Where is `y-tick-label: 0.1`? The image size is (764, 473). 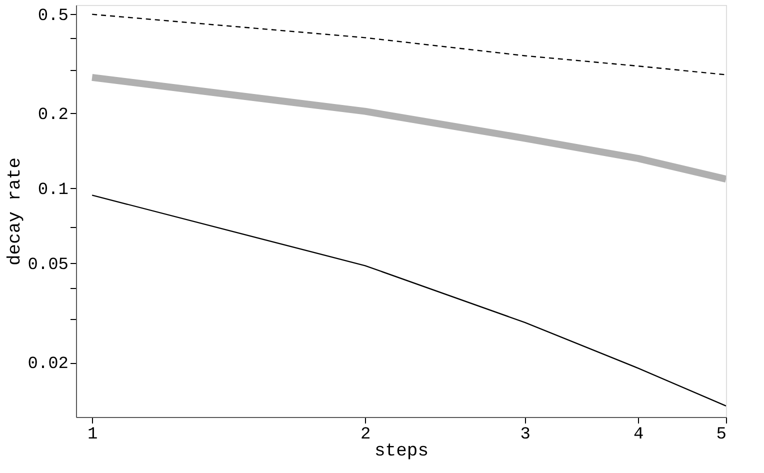 y-tick-label: 0.1 is located at coordinates (53, 190).